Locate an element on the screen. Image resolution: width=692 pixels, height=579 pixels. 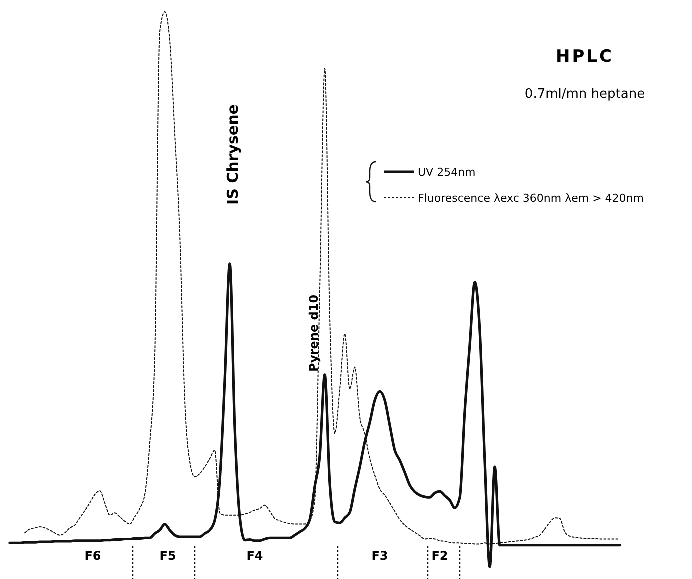
text: HPLC is located at coordinates (585, 57).